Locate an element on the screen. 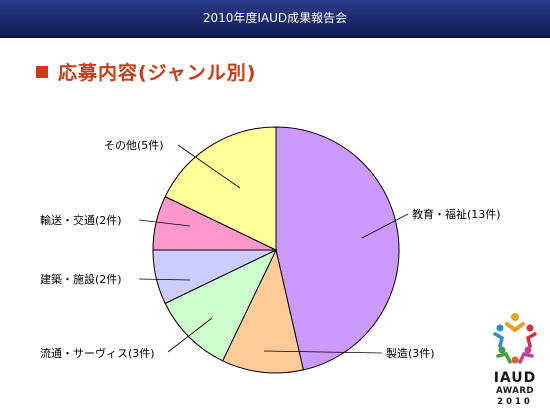 This screenshot has width=550, height=413. logo-year-text: 2010 is located at coordinates (515, 402).